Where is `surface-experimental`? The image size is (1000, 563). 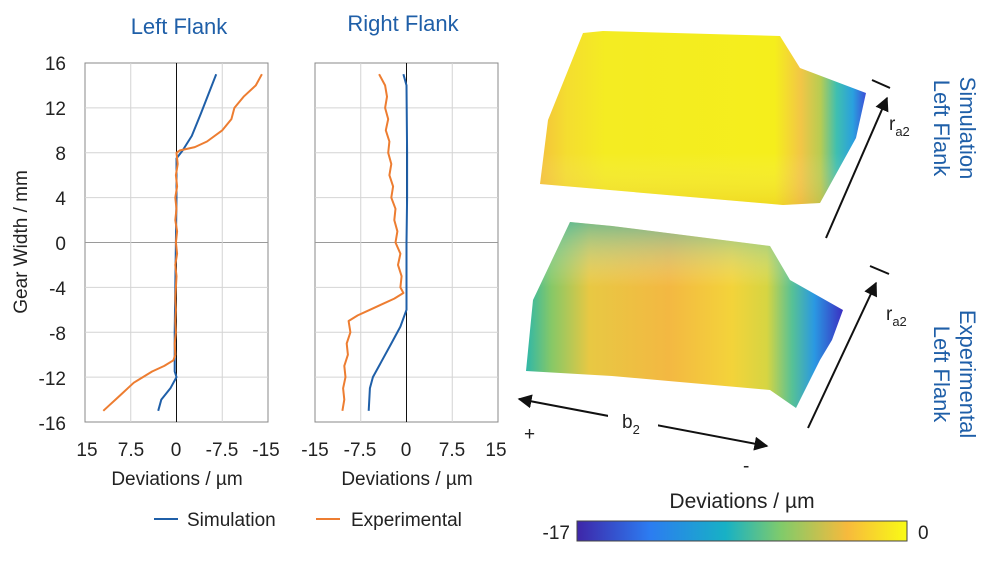
surface-experimental is located at coordinates (684, 315).